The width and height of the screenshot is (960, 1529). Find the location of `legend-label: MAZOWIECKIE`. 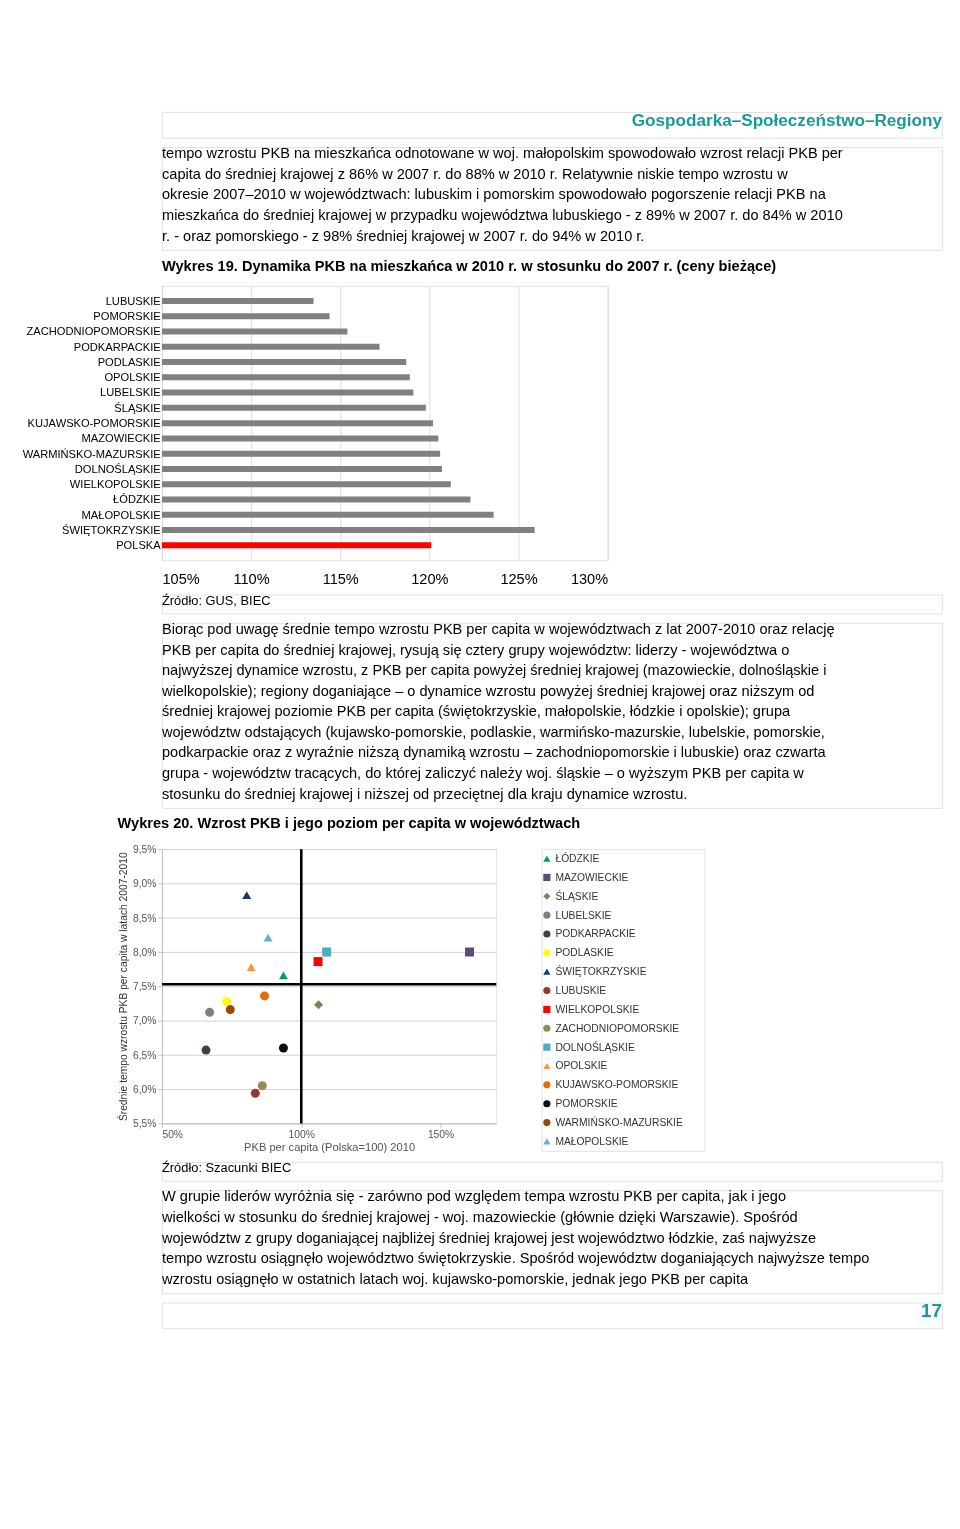

legend-label: MAZOWIECKIE is located at coordinates (592, 877).